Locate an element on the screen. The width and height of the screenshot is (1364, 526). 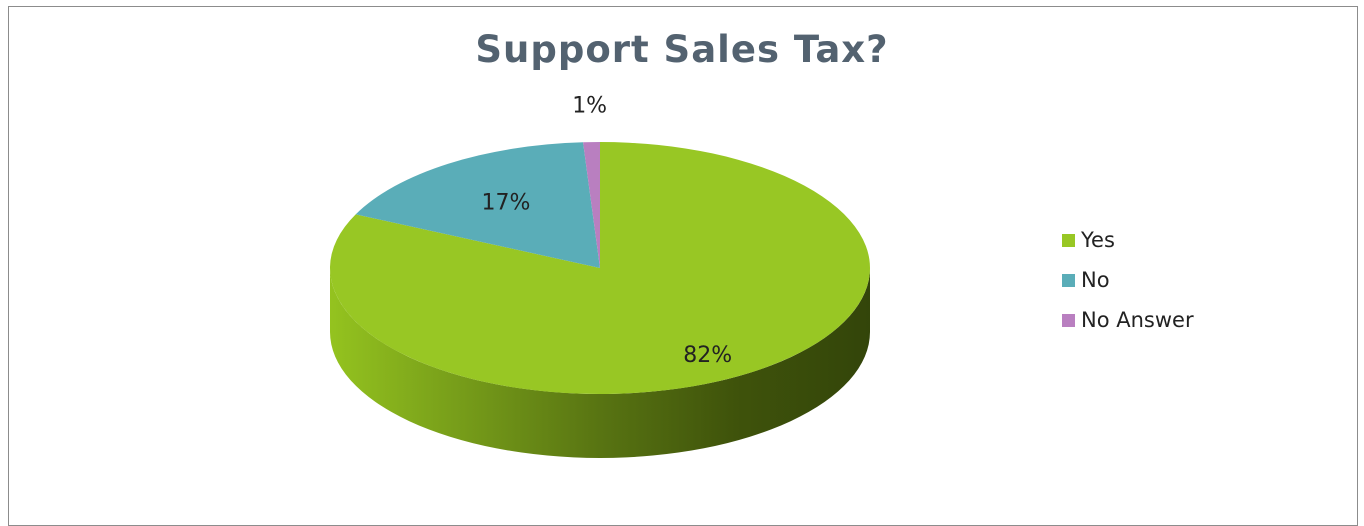
legend: Yes No No Answer is located at coordinates (1128, 280).